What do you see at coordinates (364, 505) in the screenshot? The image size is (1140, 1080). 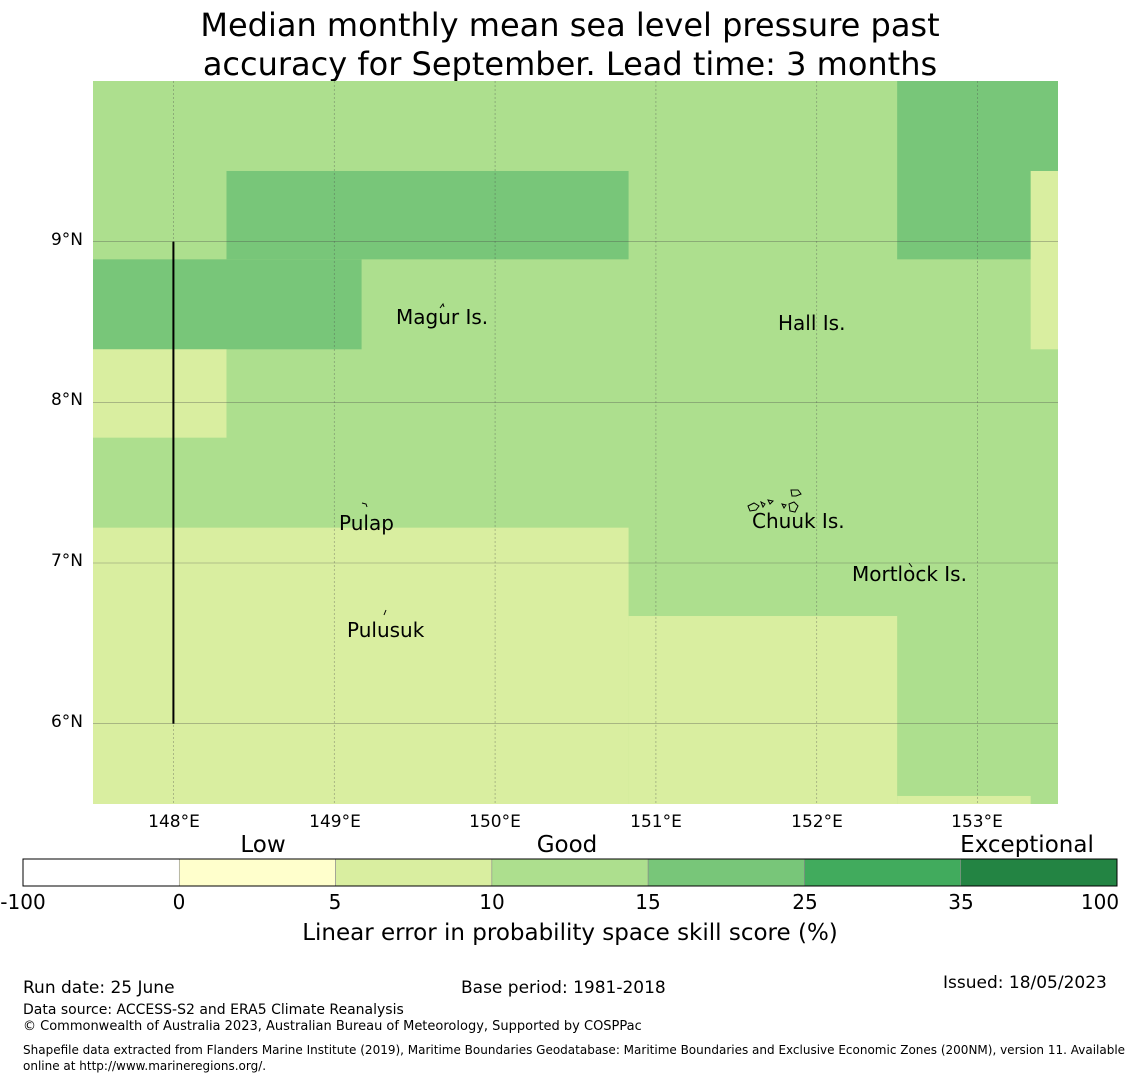 I see `pulap-island-outline` at bounding box center [364, 505].